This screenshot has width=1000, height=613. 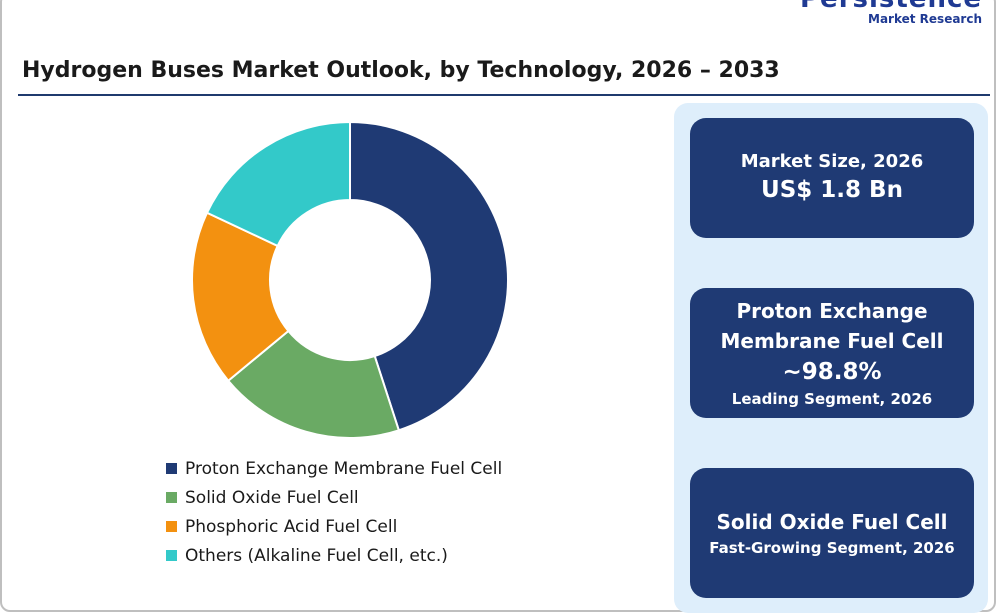 I want to click on leading-segment-name-line2: Membrane Fuel Cell, so click(x=832, y=341).